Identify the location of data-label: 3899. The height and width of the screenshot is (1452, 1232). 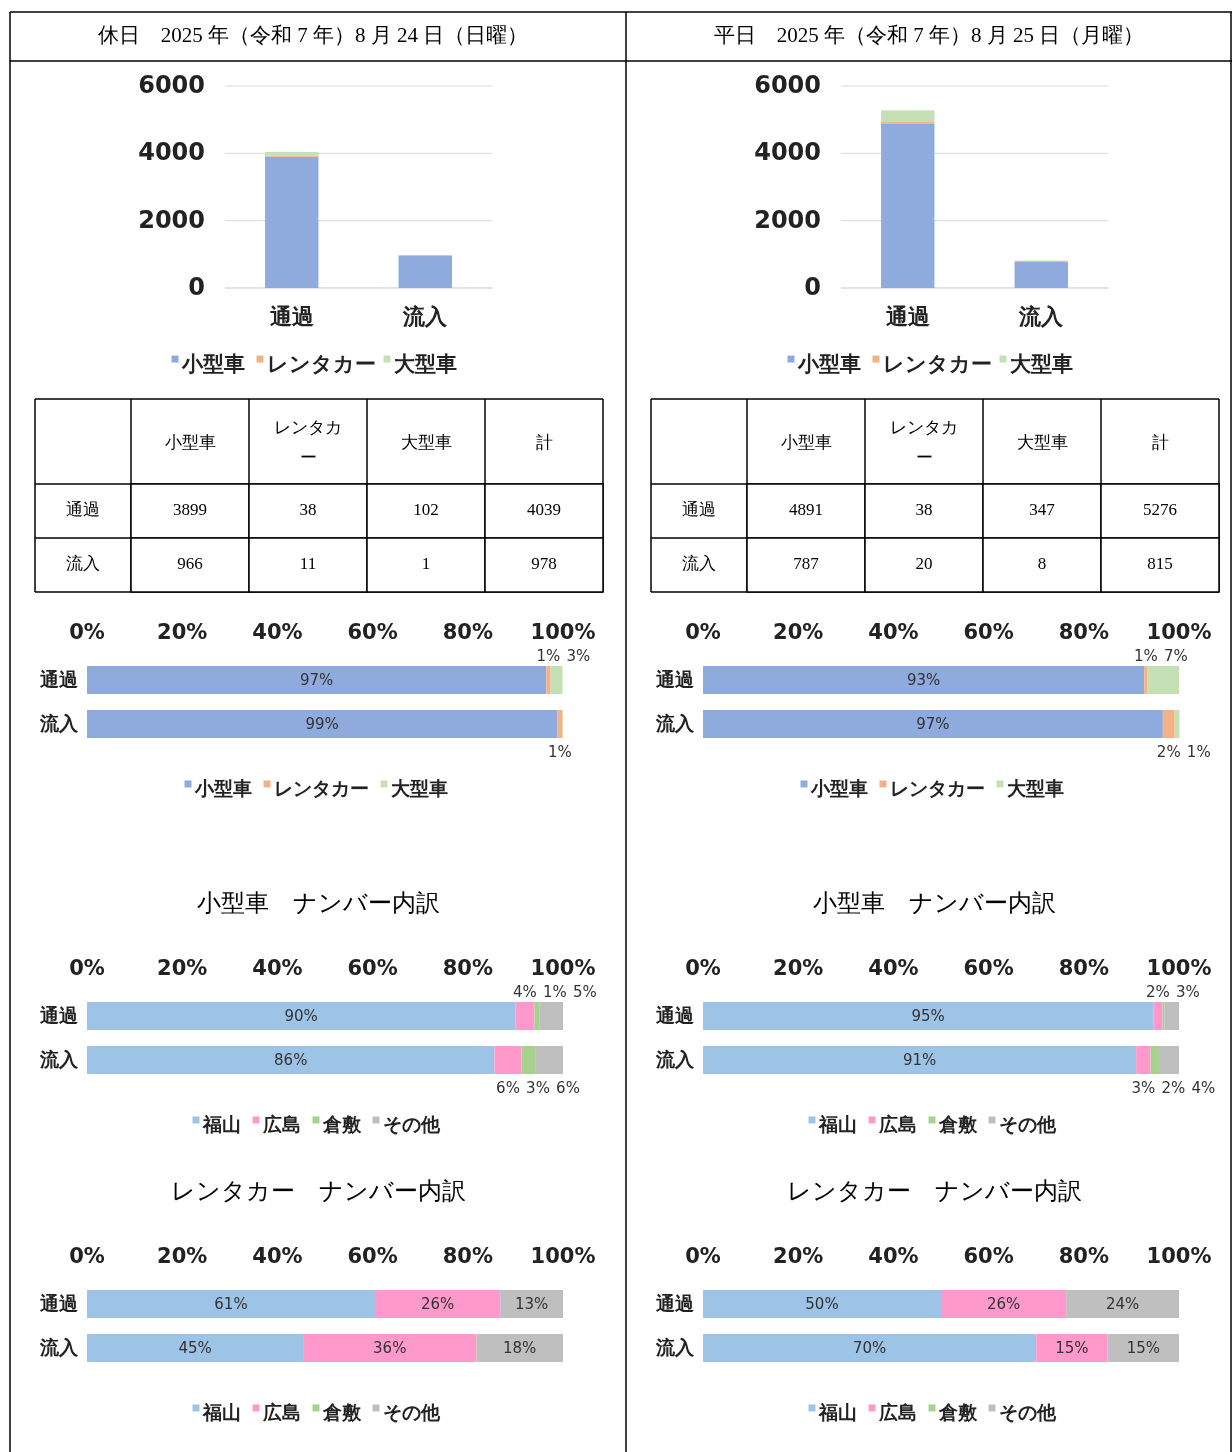
(190, 509).